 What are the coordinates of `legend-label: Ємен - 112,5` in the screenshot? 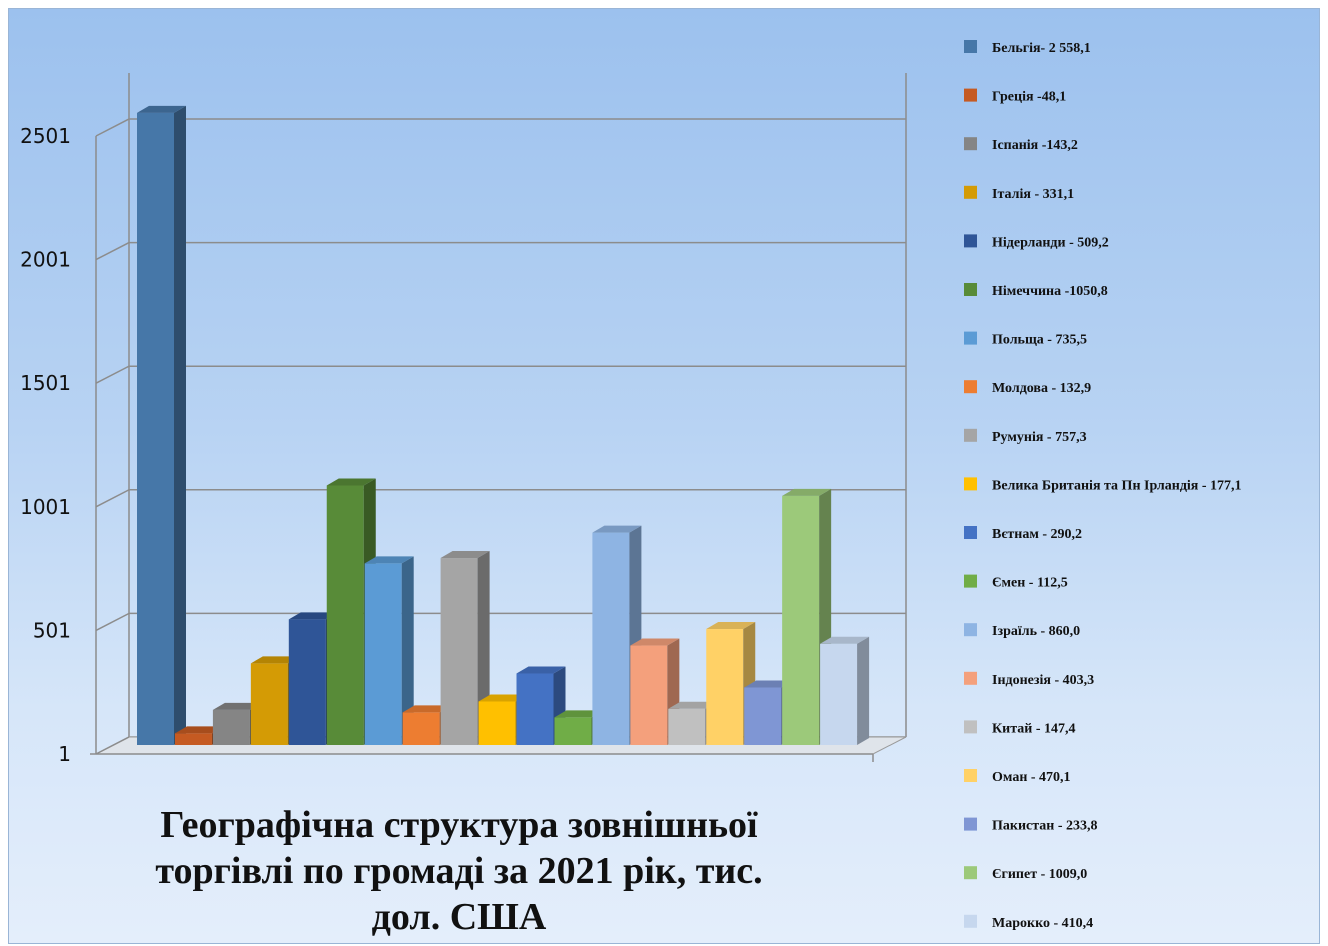 It's located at (1030, 583).